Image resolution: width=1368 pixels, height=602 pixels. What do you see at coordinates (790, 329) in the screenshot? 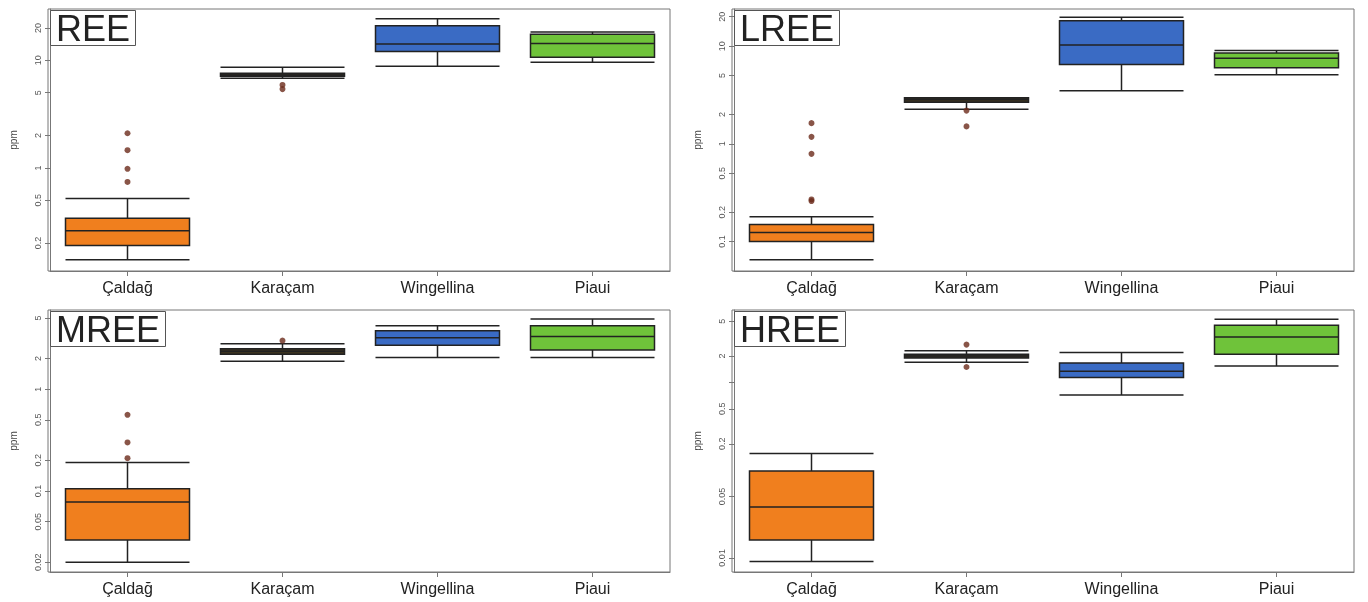
I see `chart-title: HREE` at bounding box center [790, 329].